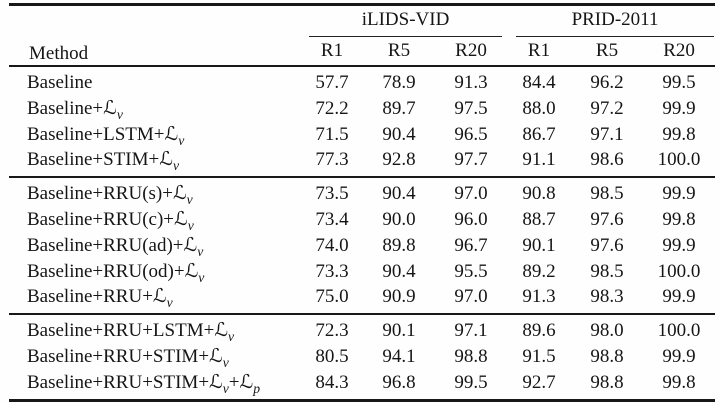 The width and height of the screenshot is (720, 402). Describe the element at coordinates (399, 50) in the screenshot. I see `col-header-ilids-r5: R5` at that location.